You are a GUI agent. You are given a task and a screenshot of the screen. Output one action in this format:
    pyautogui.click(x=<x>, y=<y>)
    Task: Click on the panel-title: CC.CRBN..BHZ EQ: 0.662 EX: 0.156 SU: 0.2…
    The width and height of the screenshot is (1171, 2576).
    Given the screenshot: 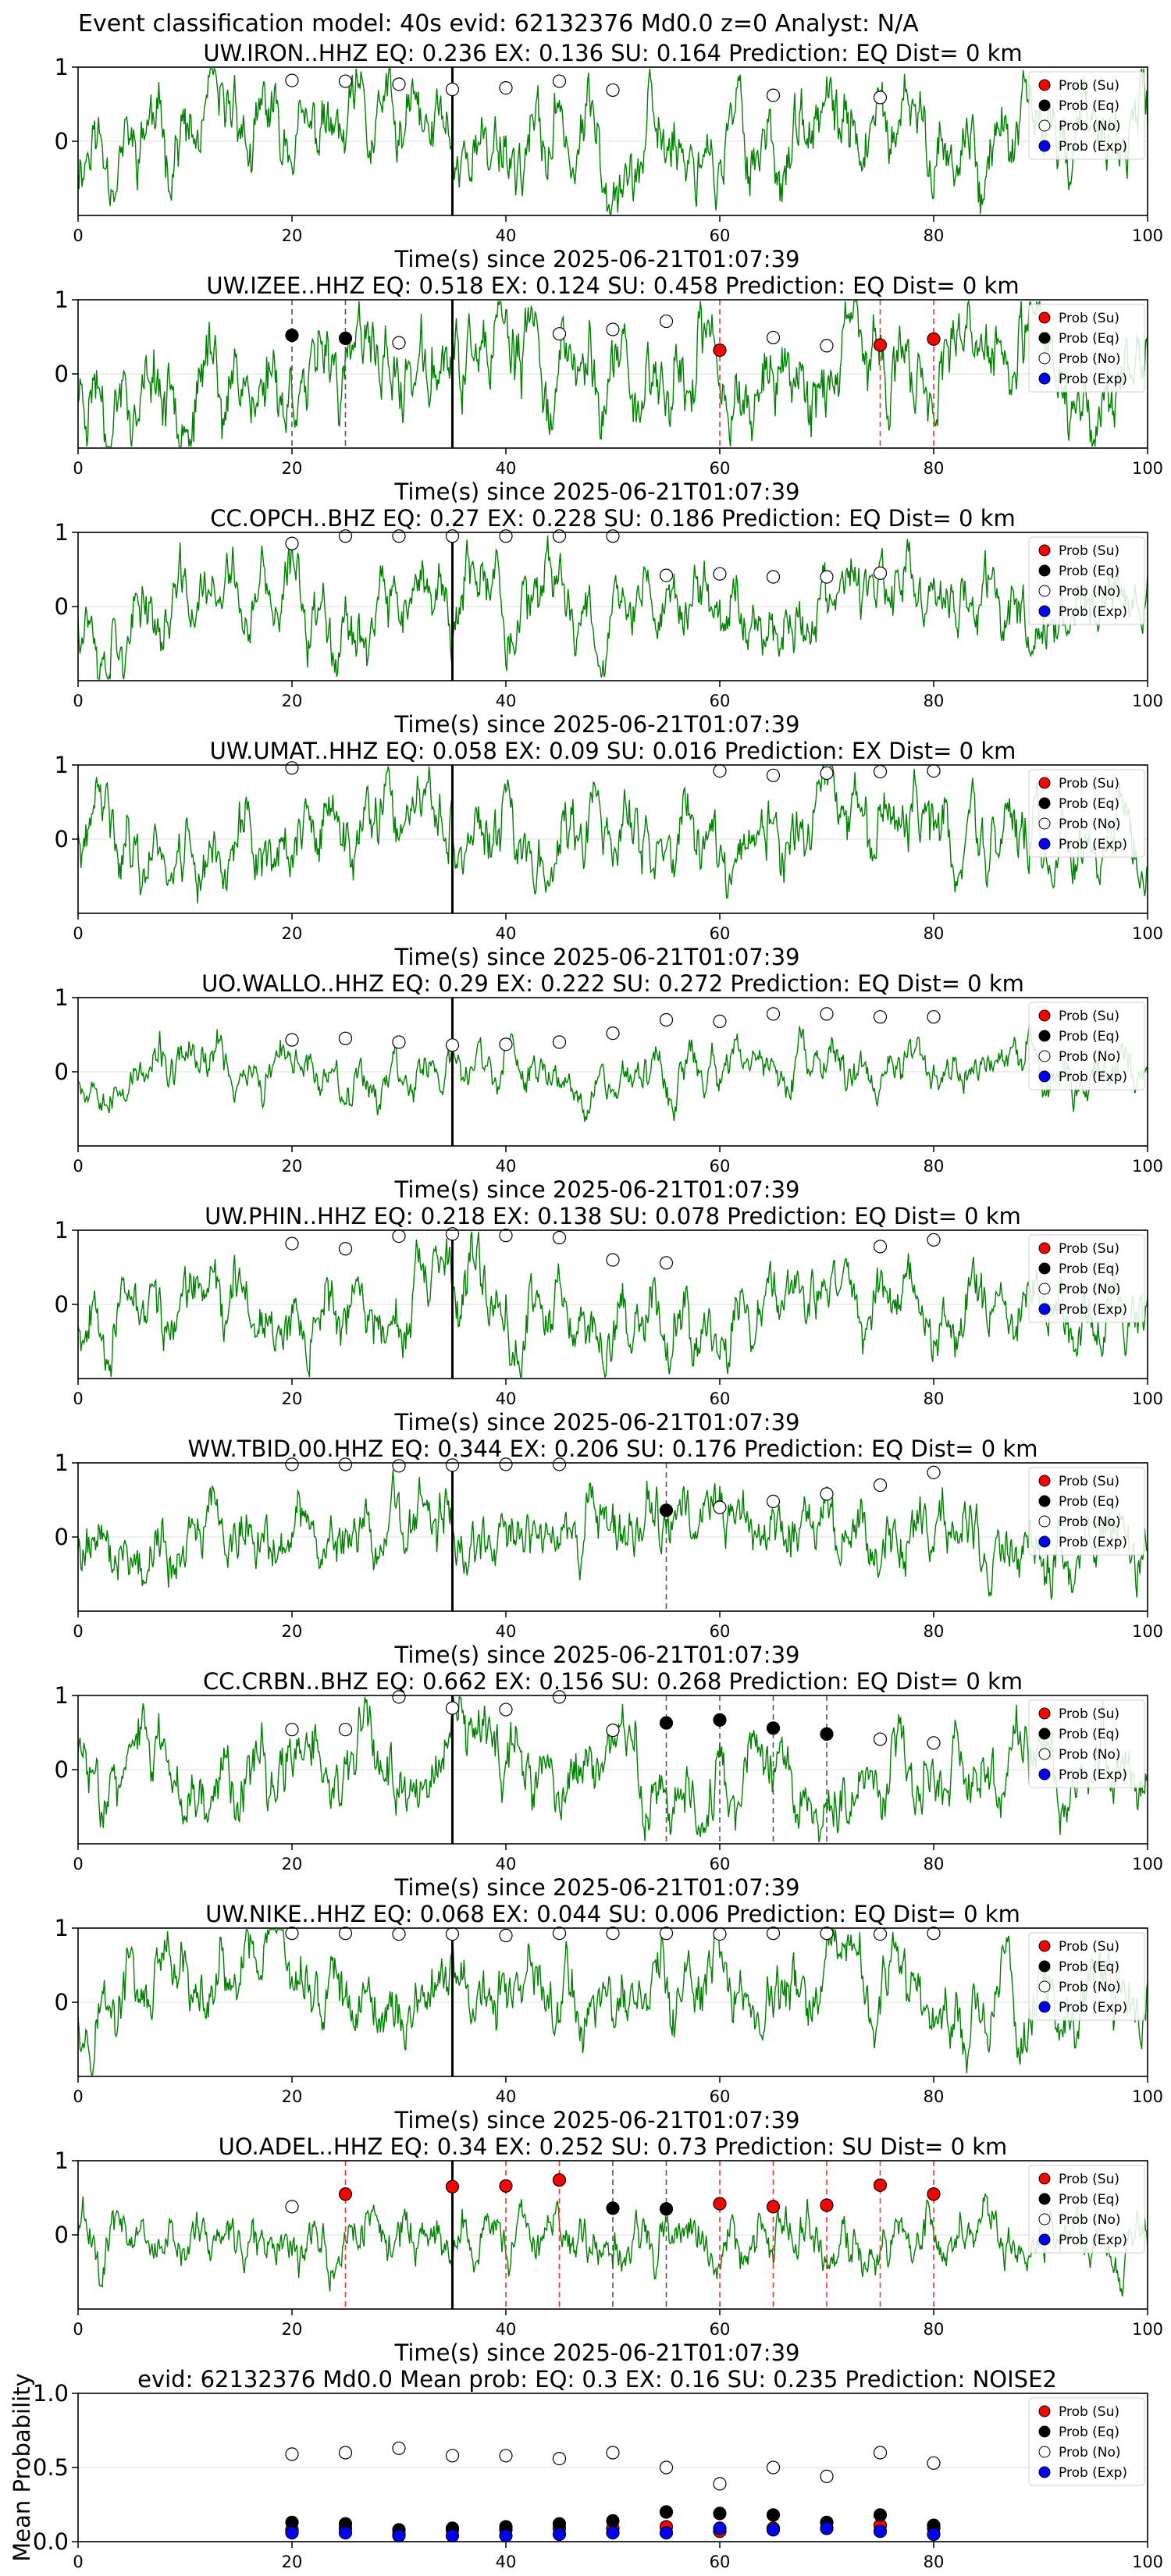 What is the action you would take?
    pyautogui.click(x=613, y=1681)
    